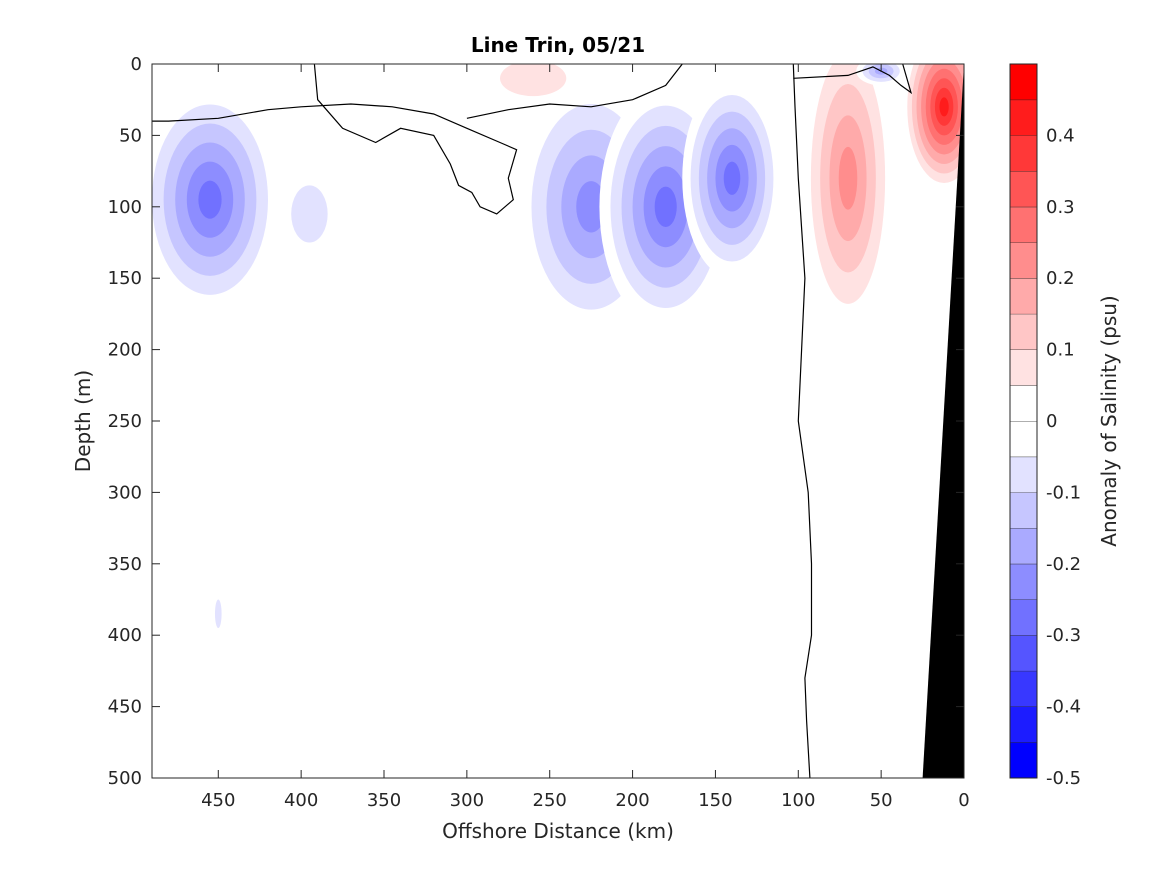 This screenshot has width=1167, height=875. What do you see at coordinates (558, 831) in the screenshot?
I see `x-axis-label: Offshore Distance (km)` at bounding box center [558, 831].